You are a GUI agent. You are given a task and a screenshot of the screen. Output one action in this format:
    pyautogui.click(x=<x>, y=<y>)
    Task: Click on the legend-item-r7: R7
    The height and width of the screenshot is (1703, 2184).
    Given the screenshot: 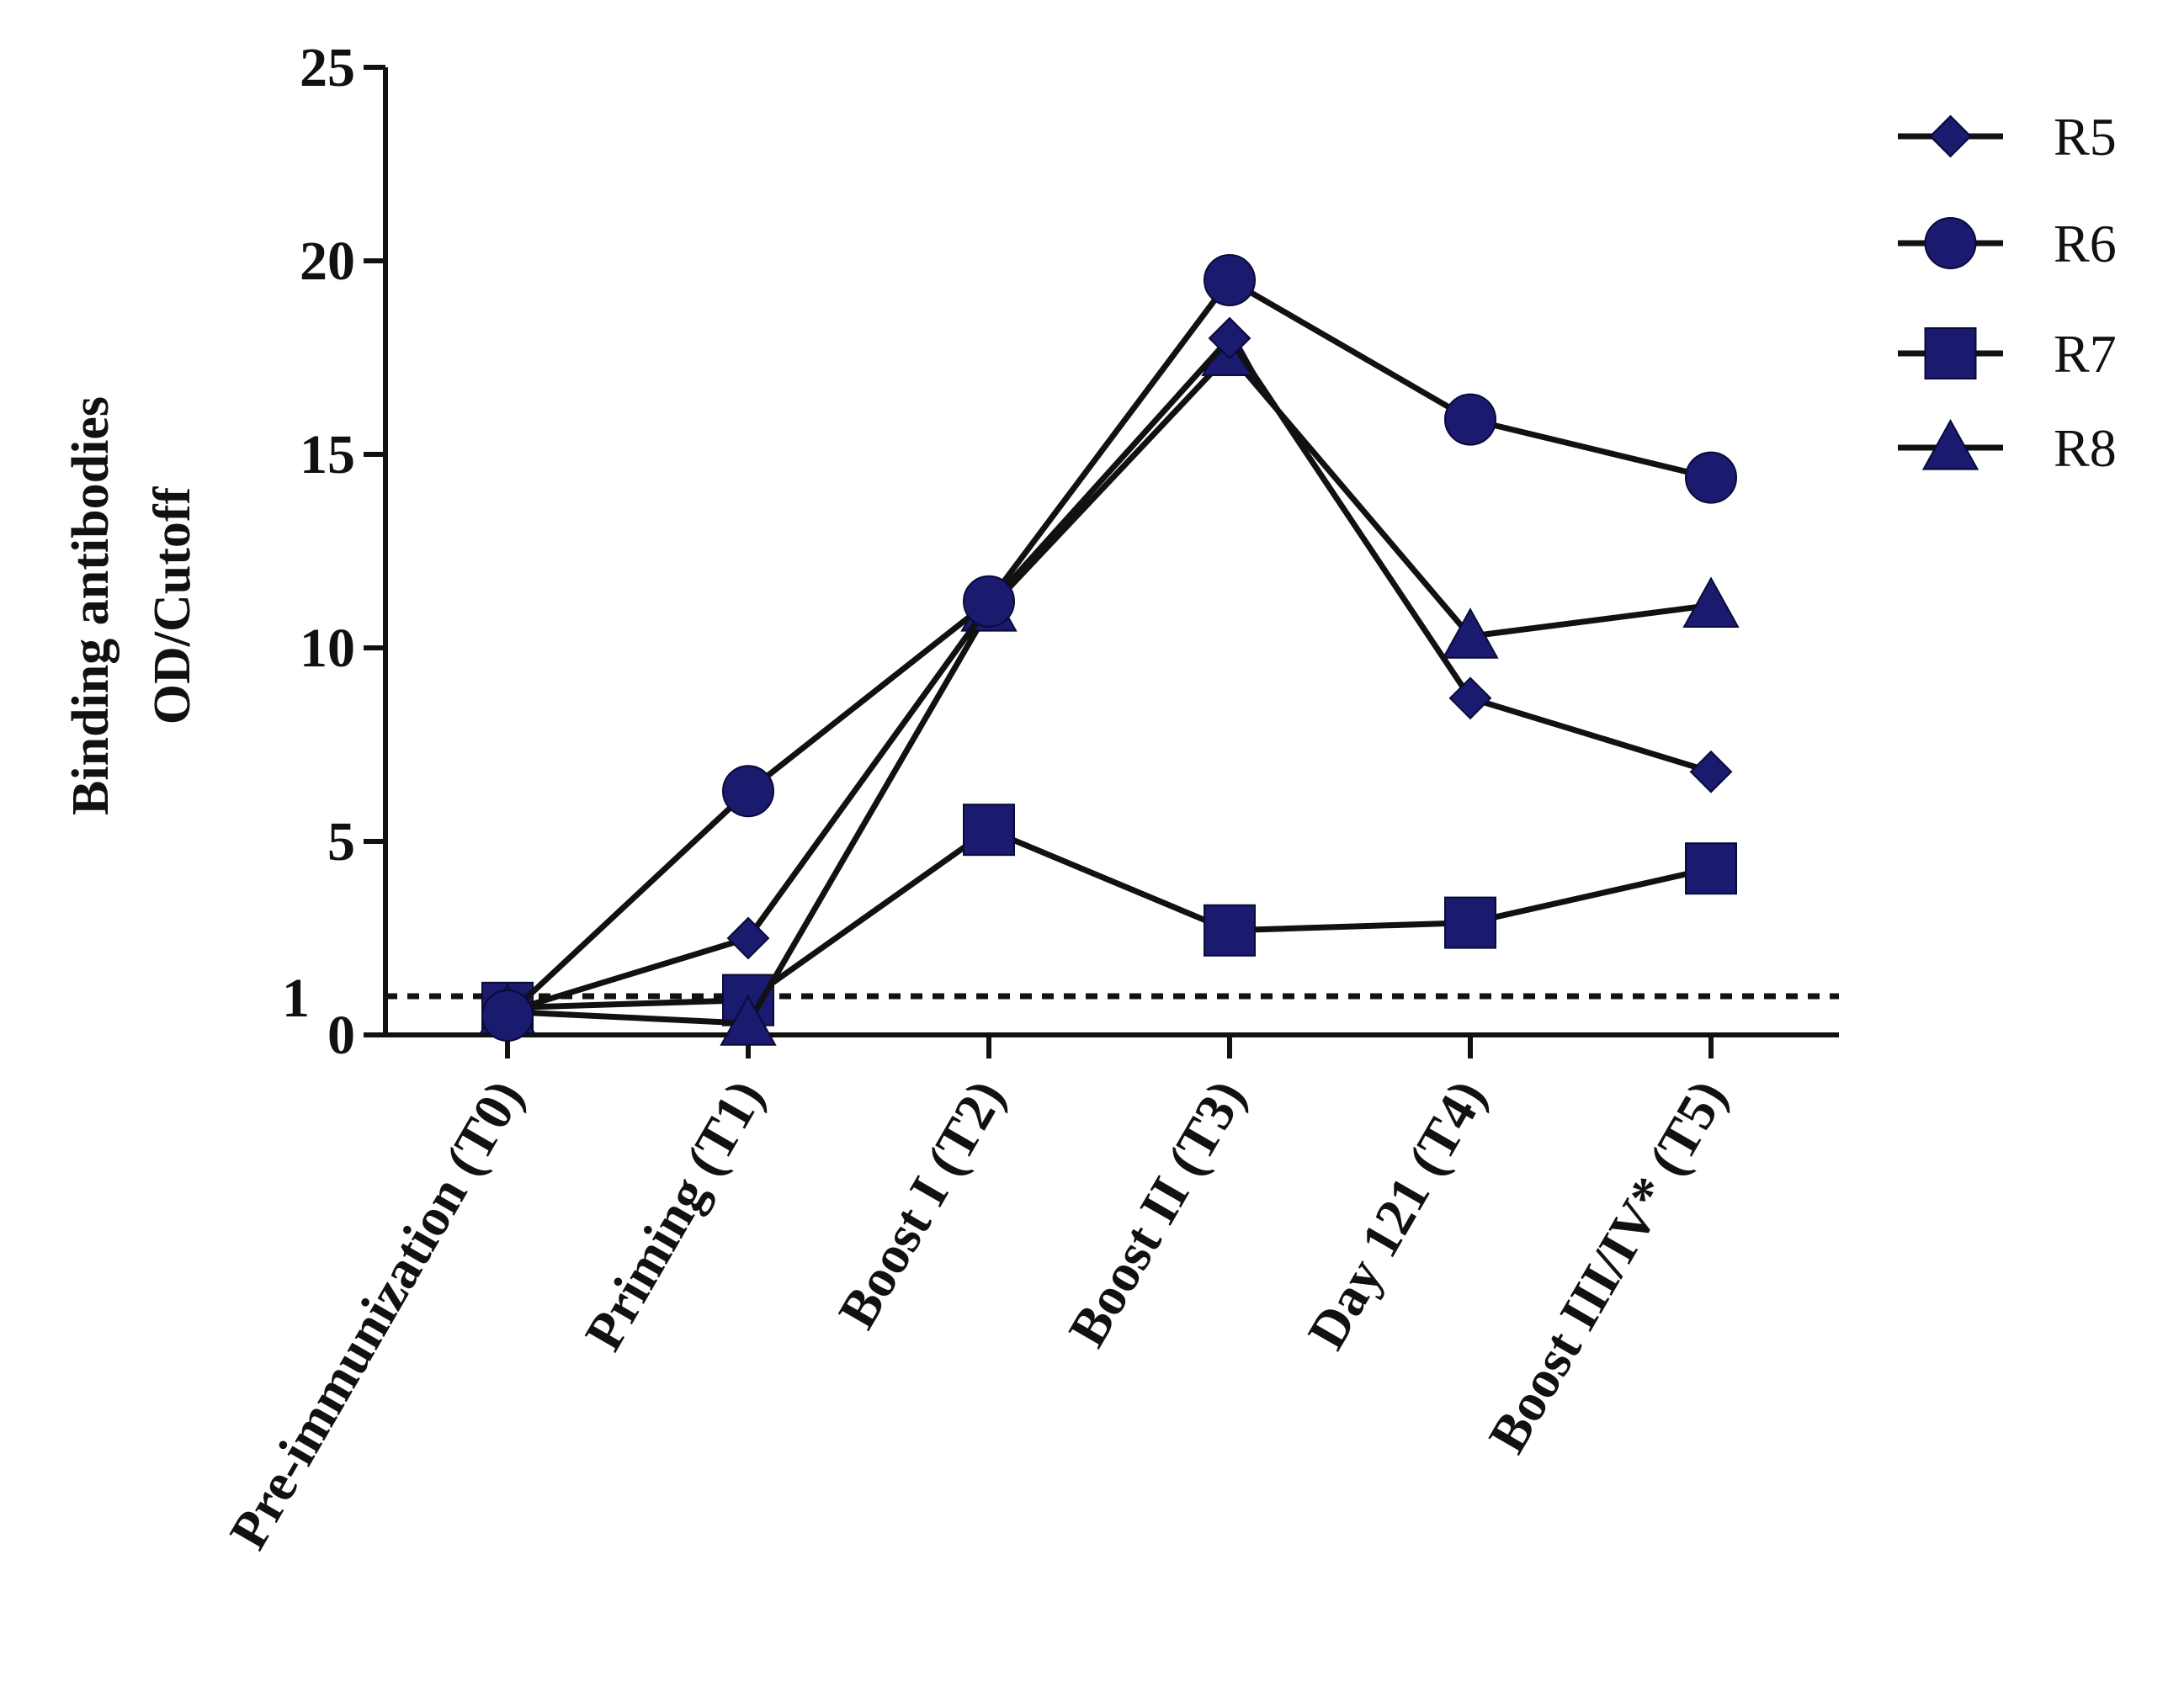 What is the action you would take?
    pyautogui.click(x=2007, y=354)
    